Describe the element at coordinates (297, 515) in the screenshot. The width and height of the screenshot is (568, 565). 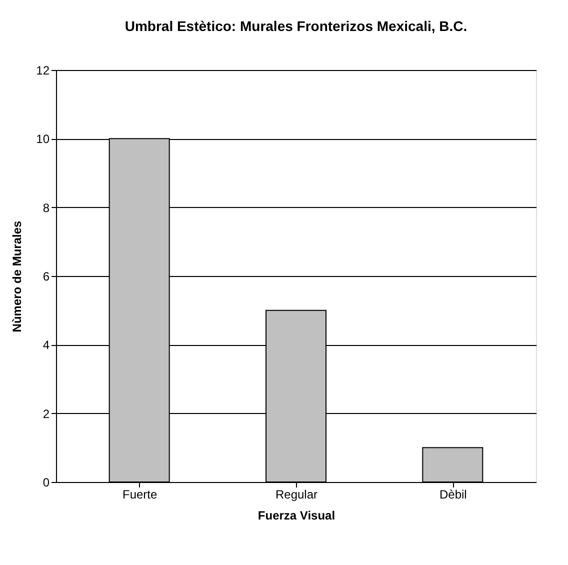
I see `x-axis-title: Fuerza Visual` at that location.